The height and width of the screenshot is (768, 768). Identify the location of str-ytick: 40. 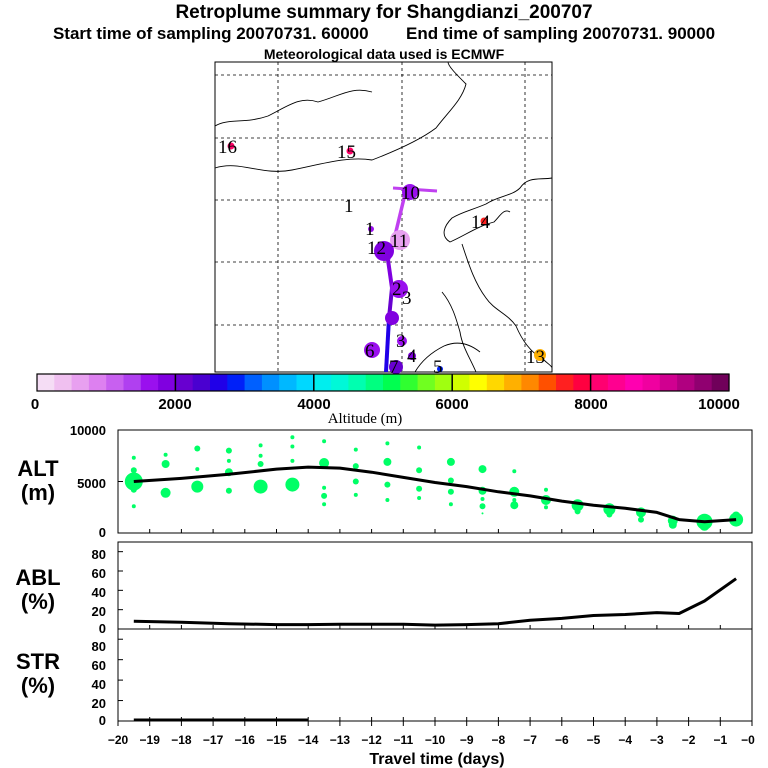
(99, 684).